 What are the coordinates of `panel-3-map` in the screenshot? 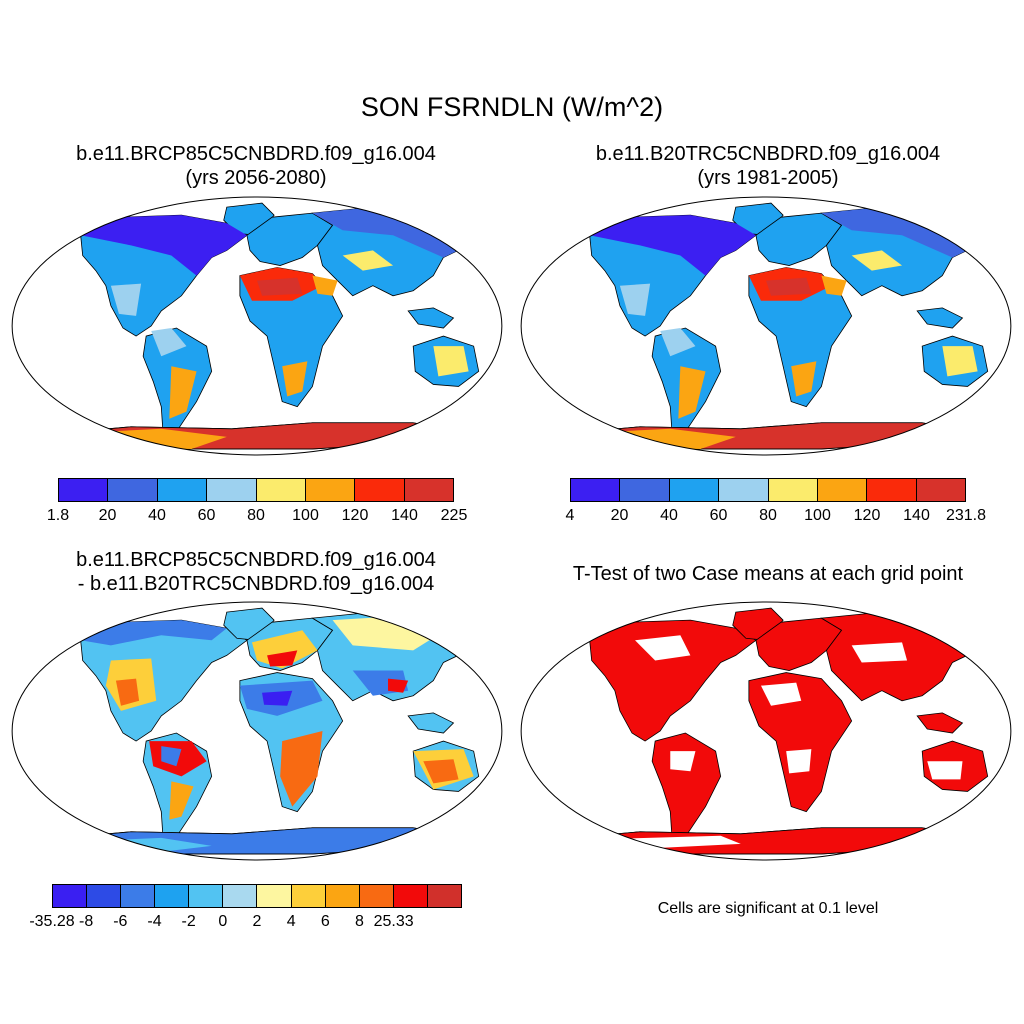 It's located at (257, 731).